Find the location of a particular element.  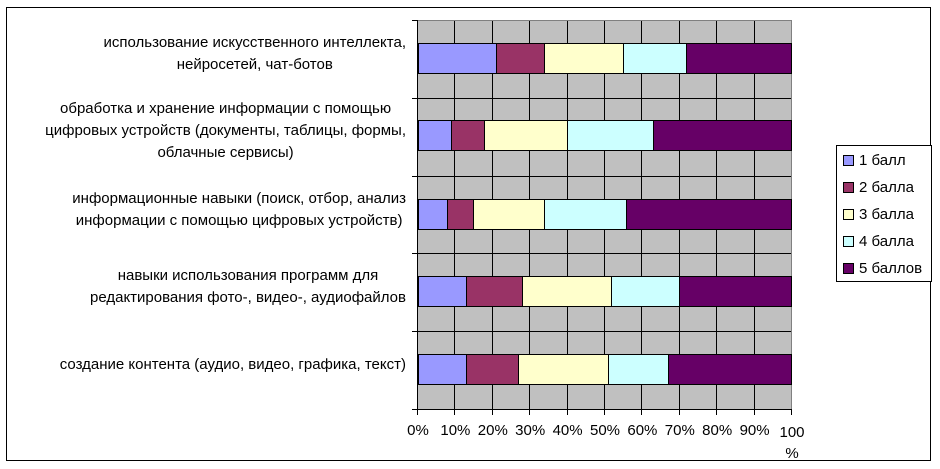

legend-item: 1 балл is located at coordinates (874, 160).